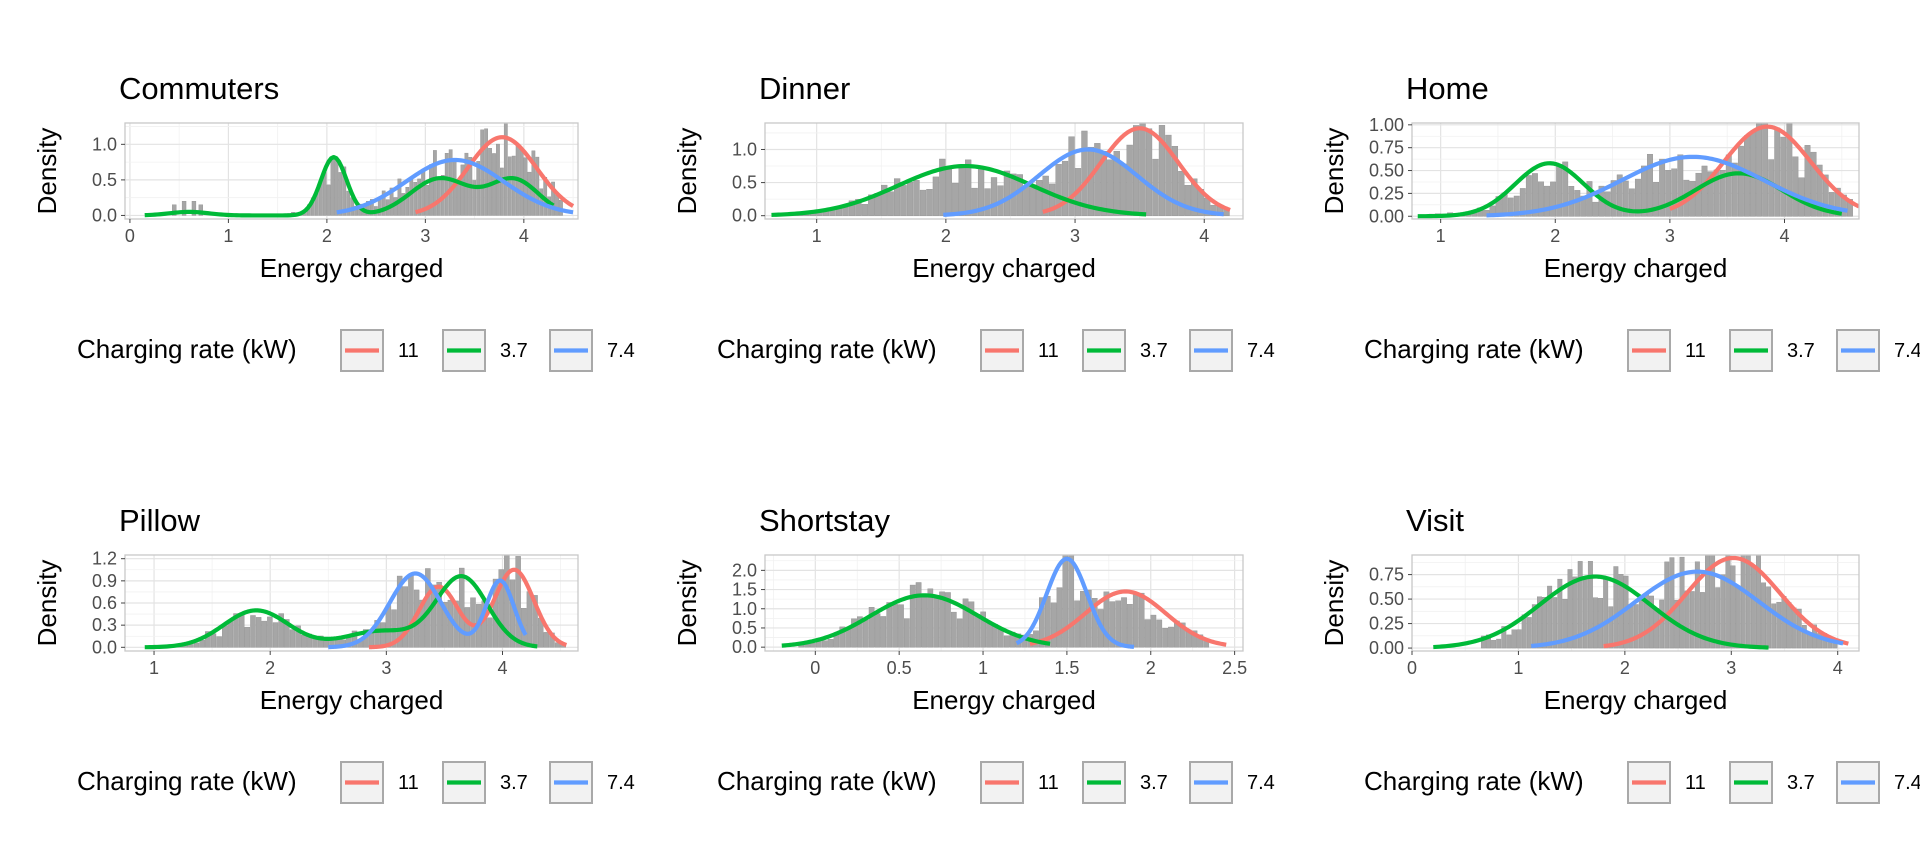 This screenshot has width=1920, height=865. What do you see at coordinates (1004, 268) in the screenshot?
I see `x-axis-label: Energy charged` at bounding box center [1004, 268].